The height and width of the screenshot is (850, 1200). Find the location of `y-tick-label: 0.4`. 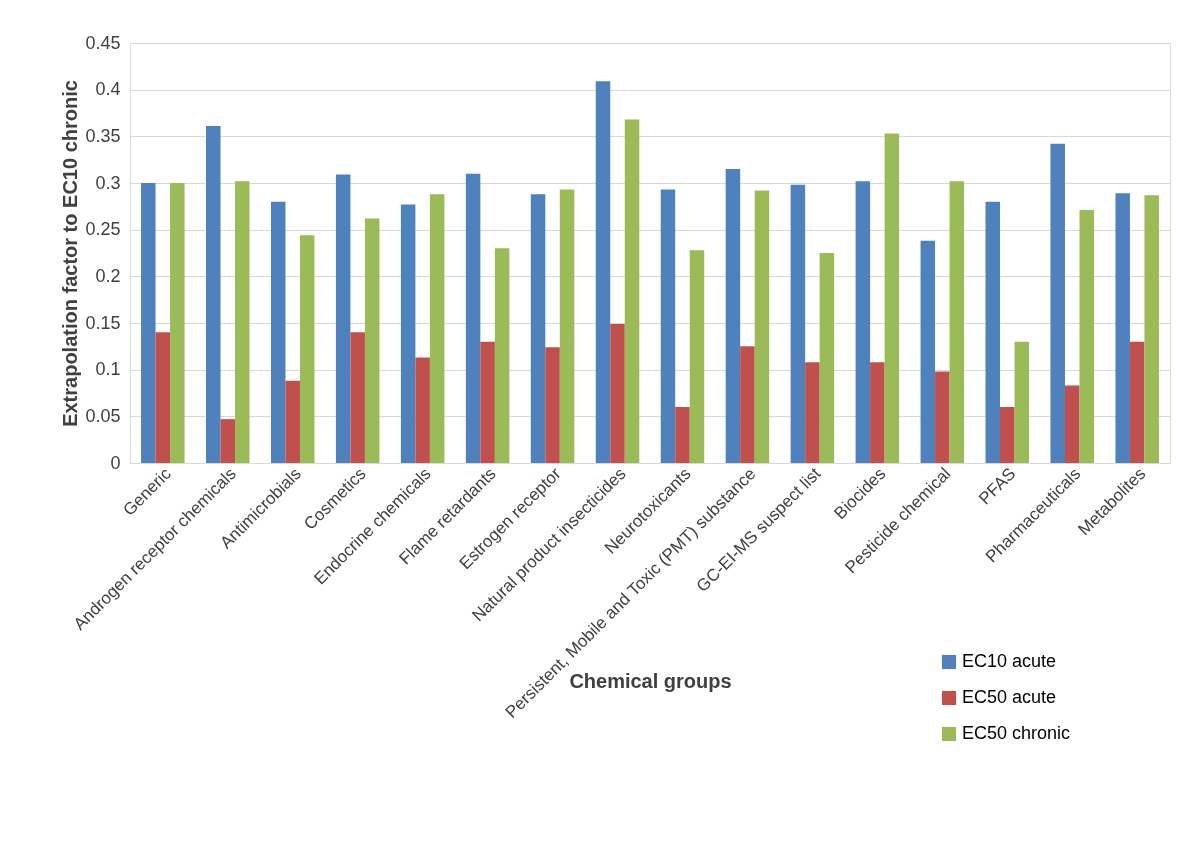

y-tick-label: 0.4 is located at coordinates (108, 89).